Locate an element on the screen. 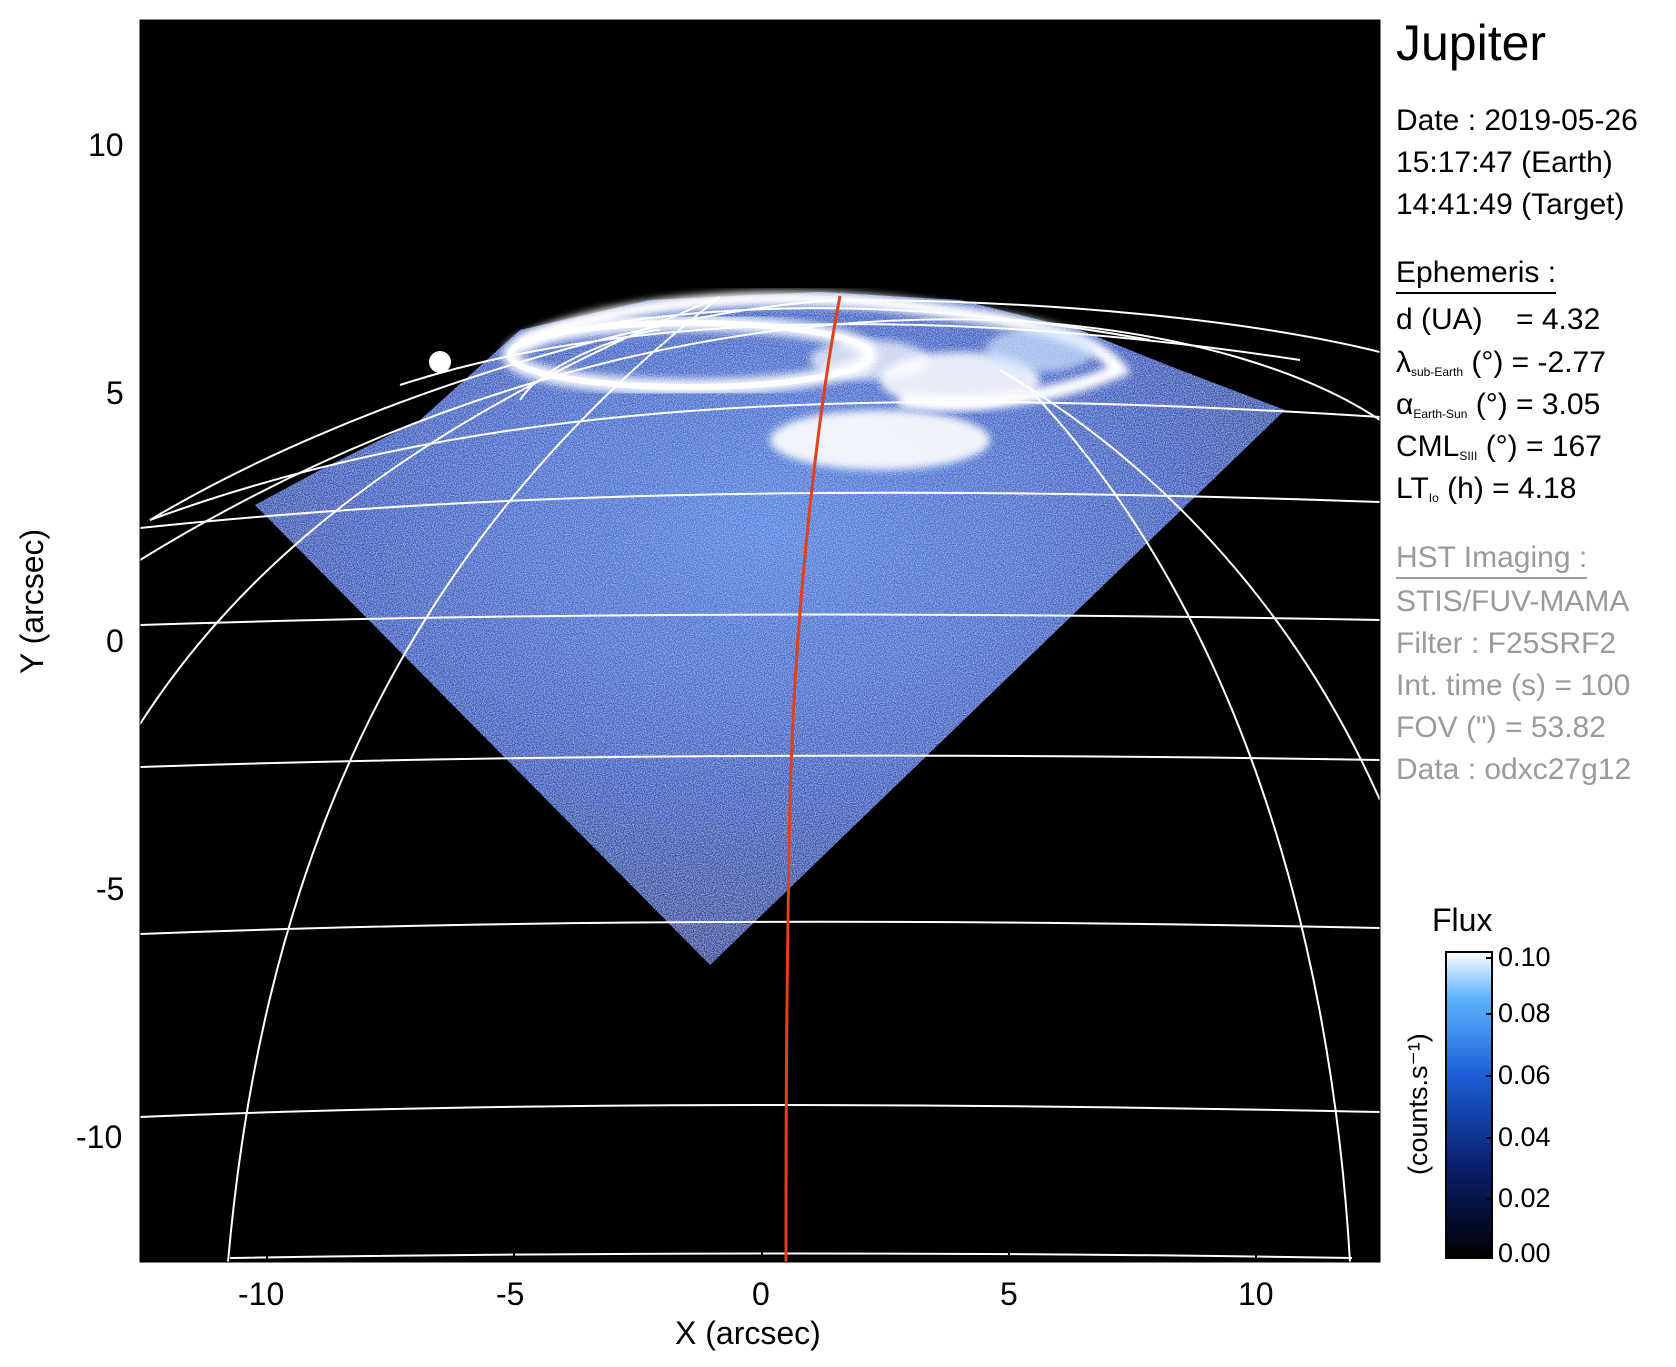 This screenshot has width=1676, height=1367. hst-instrument: STIS/FUV-MAMA is located at coordinates (1513, 601).